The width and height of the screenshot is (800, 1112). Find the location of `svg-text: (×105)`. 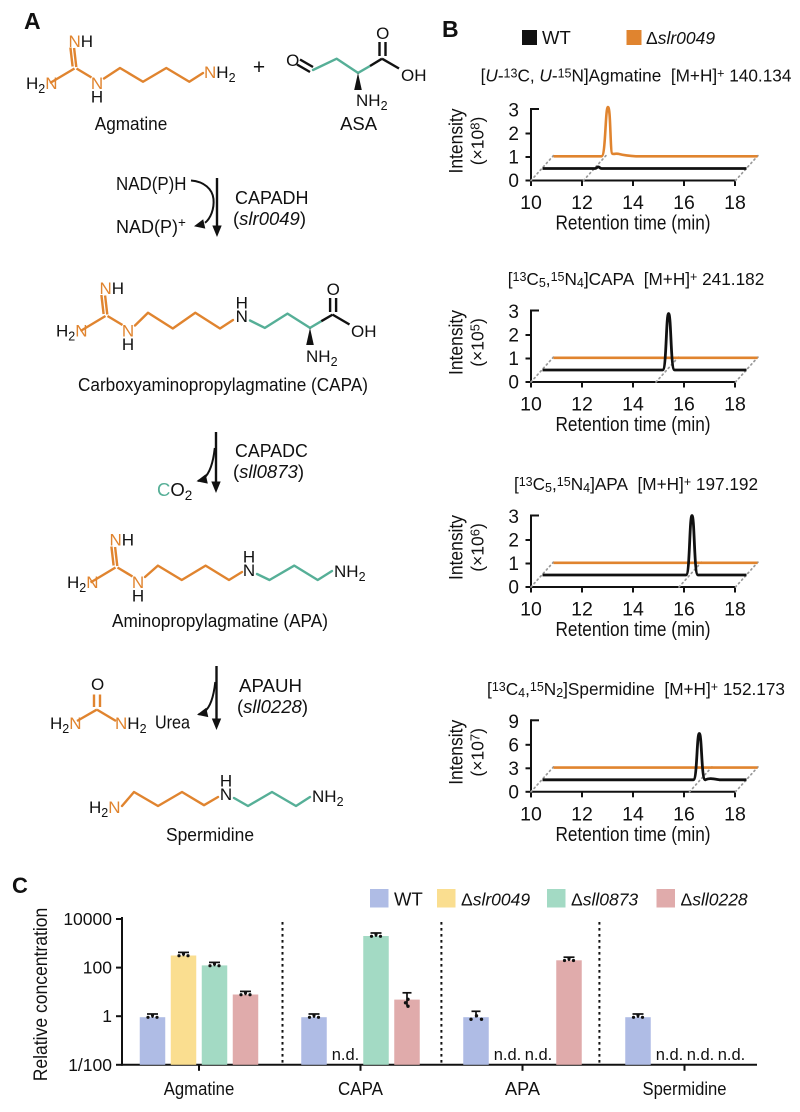

svg-text: (×105) is located at coordinates (478, 342).